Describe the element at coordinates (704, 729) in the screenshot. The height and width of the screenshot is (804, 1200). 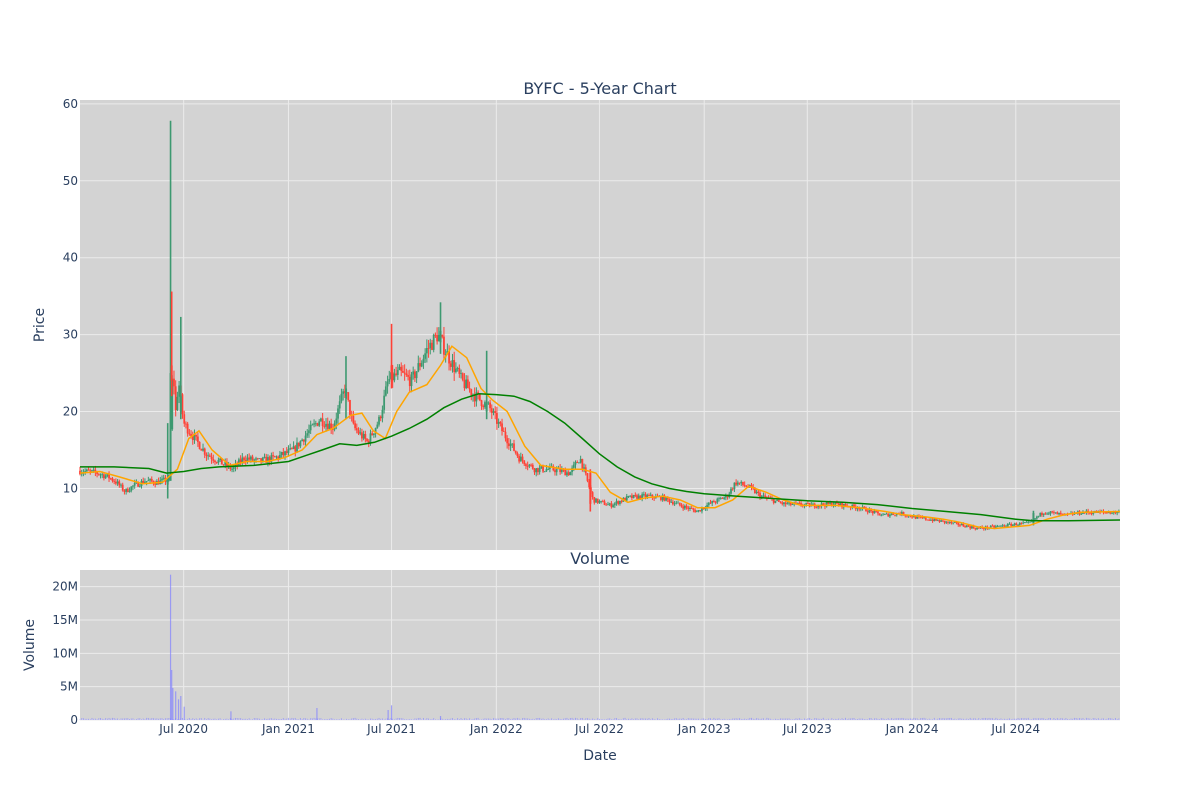
I see `date-x-tick-label: Jan 2023` at that location.